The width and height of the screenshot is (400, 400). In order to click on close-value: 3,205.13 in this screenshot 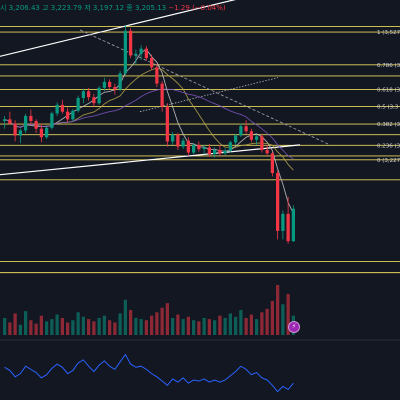, I will do `click(150, 8)`.